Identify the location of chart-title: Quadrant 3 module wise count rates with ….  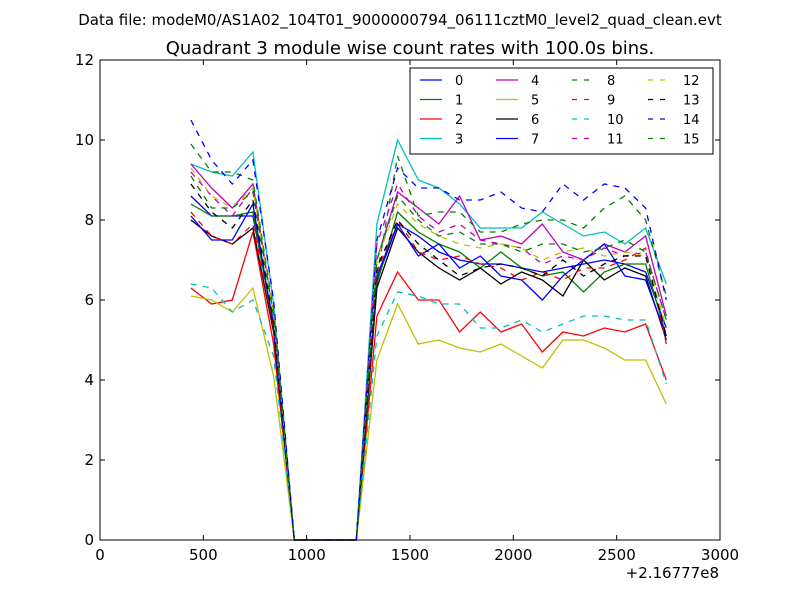
(410, 48).